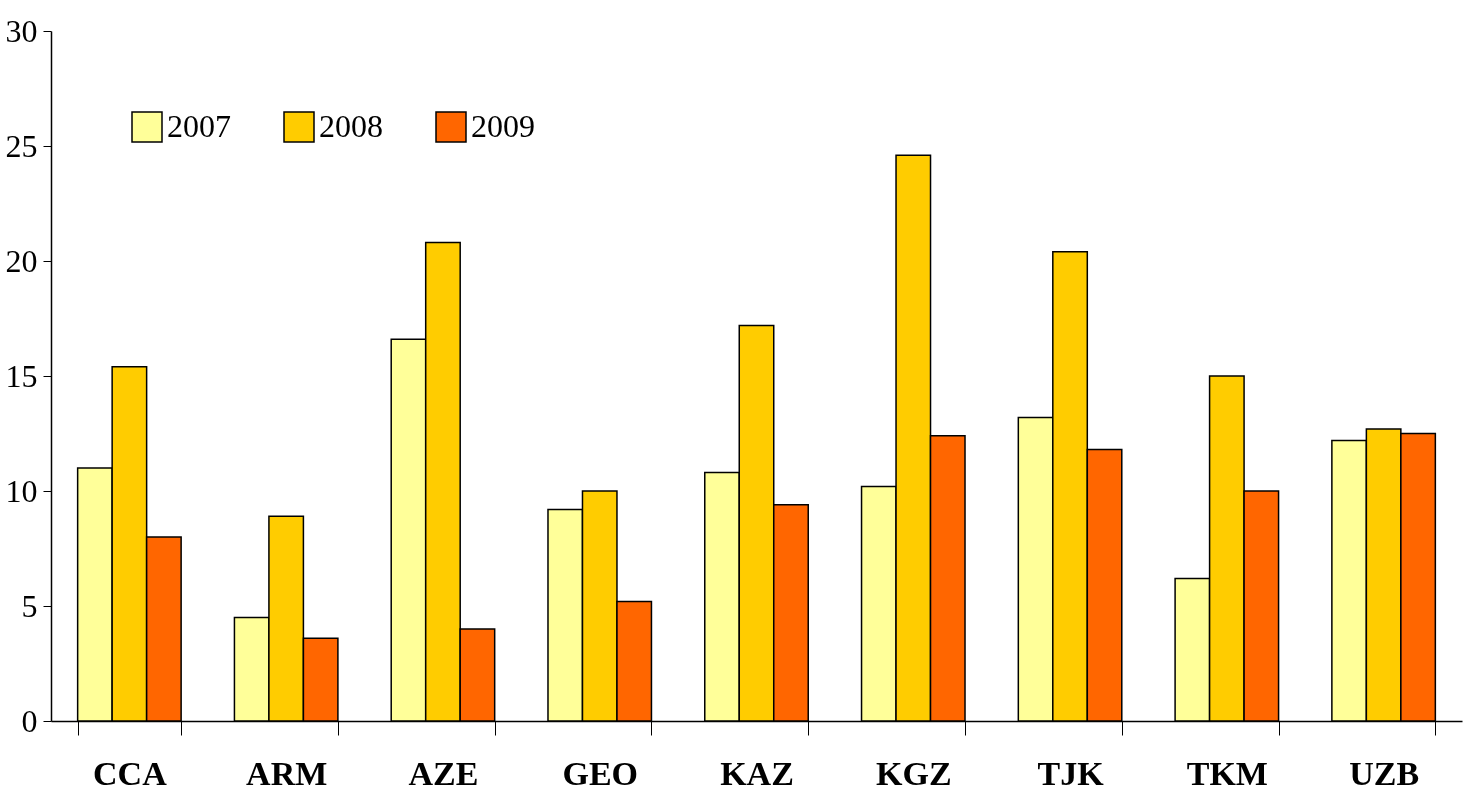 Image resolution: width=1470 pixels, height=801 pixels. I want to click on x-tick-label: TKM, so click(1227, 773).